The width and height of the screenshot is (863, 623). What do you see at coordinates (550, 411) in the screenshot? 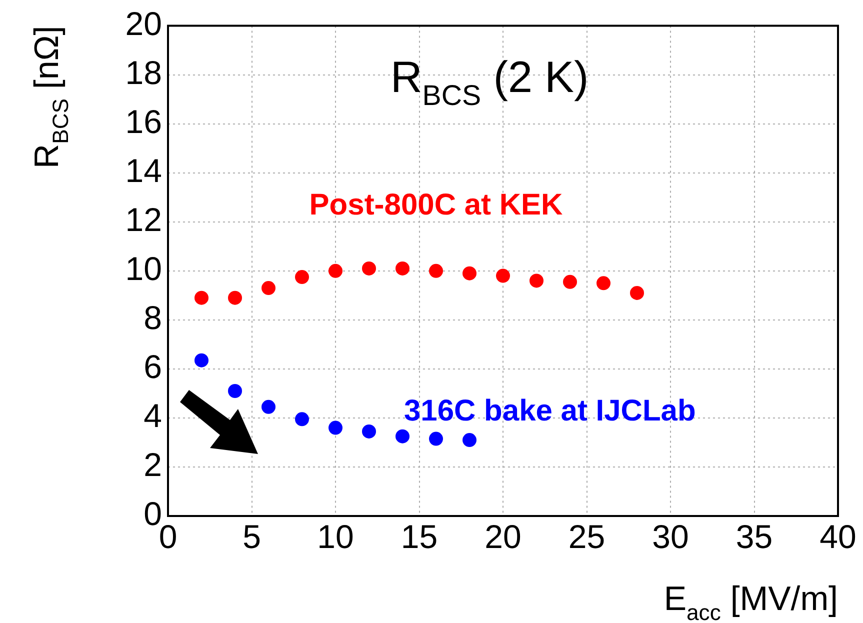
I see `series-label: 316C bake at IJCLab` at bounding box center [550, 411].